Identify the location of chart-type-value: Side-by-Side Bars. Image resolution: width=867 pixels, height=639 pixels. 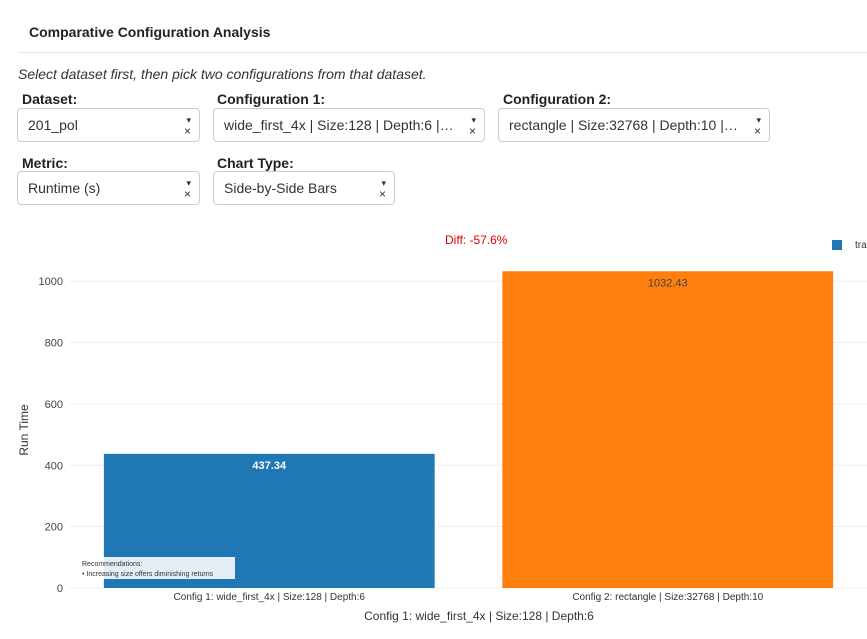
(280, 188).